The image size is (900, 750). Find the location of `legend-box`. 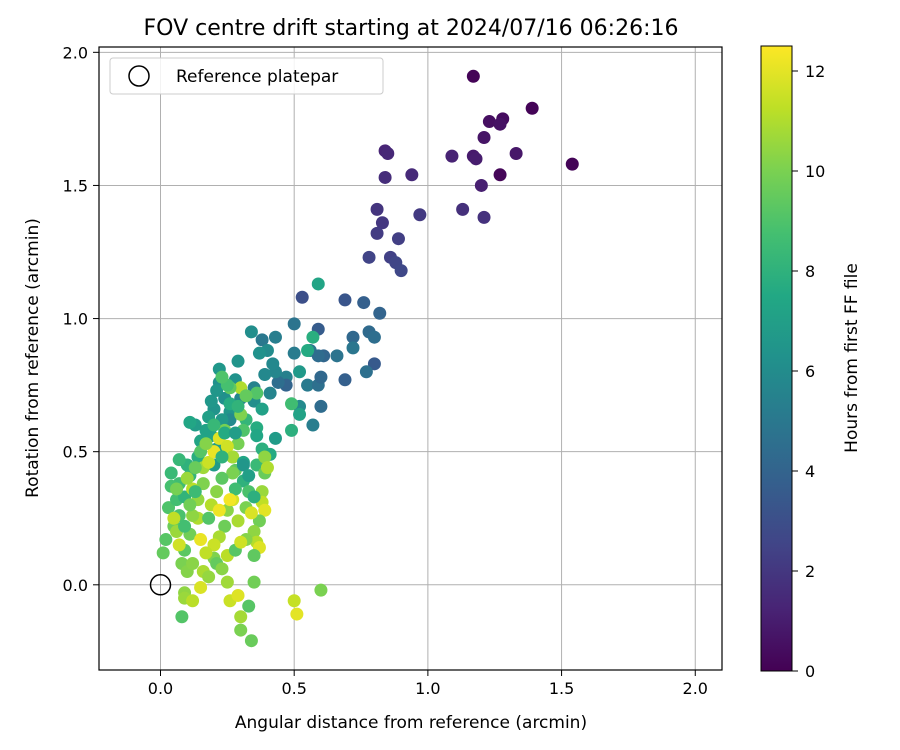

legend-box is located at coordinates (246, 76).